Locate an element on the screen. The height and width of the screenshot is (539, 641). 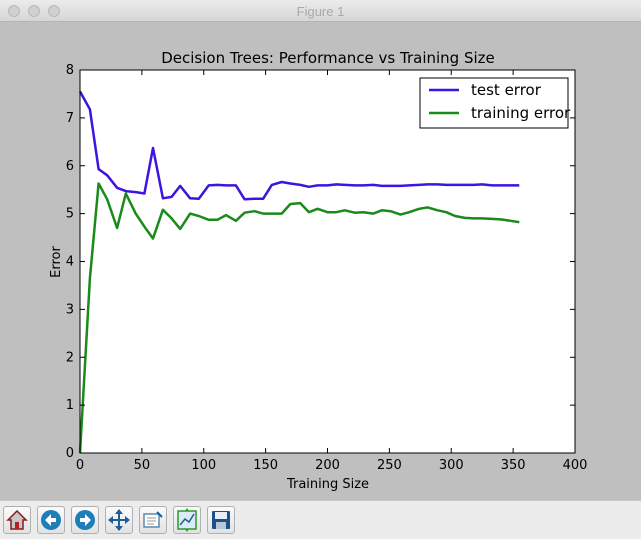
y-tick-label: 1 is located at coordinates (70, 405).